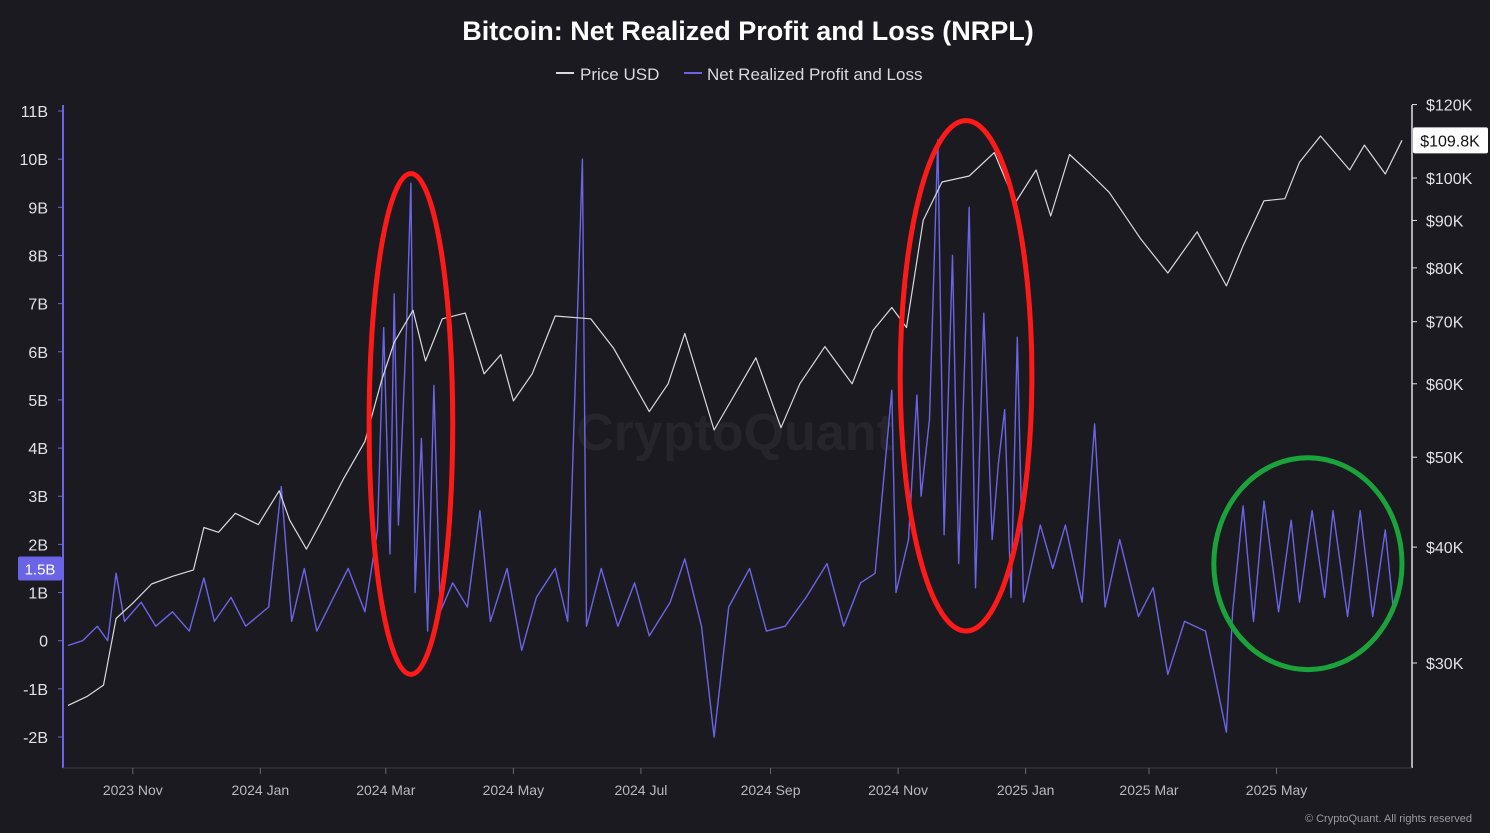 The height and width of the screenshot is (833, 1490). What do you see at coordinates (34, 112) in the screenshot?
I see `left-tick-label-0: 11B` at bounding box center [34, 112].